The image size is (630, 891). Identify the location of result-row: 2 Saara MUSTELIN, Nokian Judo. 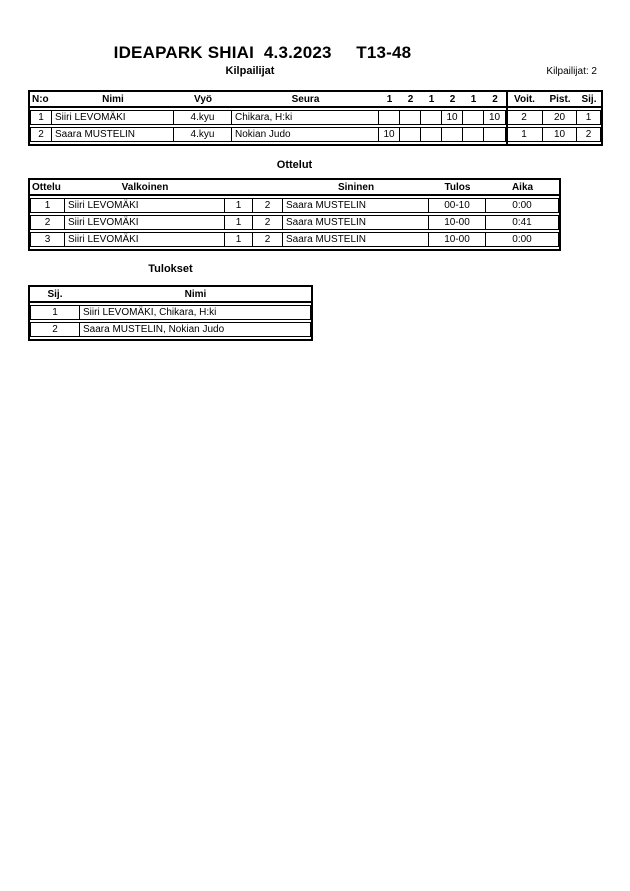
(170, 329).